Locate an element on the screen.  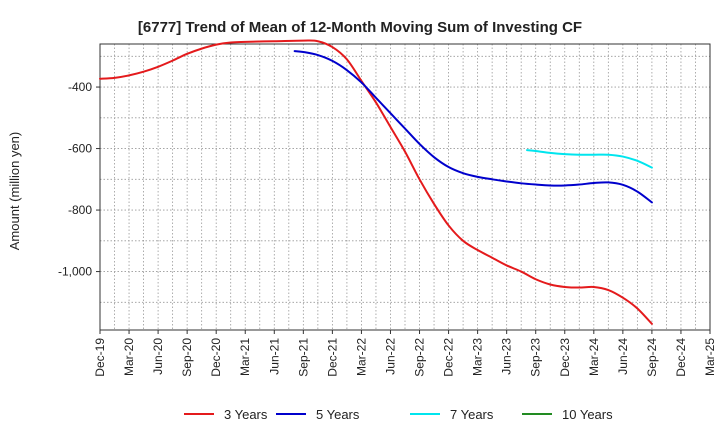
x-tick-label: Dec-20 is located at coordinates (216, 357).